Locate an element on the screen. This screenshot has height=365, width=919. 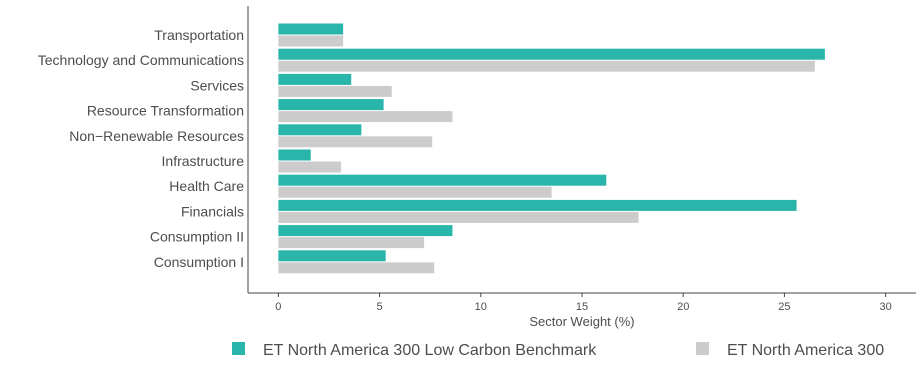
category-label: Technology and Communications is located at coordinates (141, 60).